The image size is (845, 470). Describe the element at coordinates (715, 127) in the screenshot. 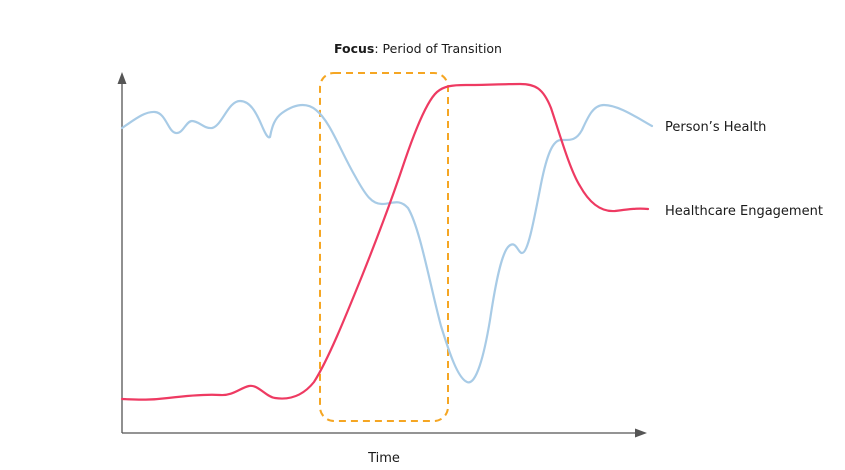

I see `persons-health-label: Person’s Health` at that location.